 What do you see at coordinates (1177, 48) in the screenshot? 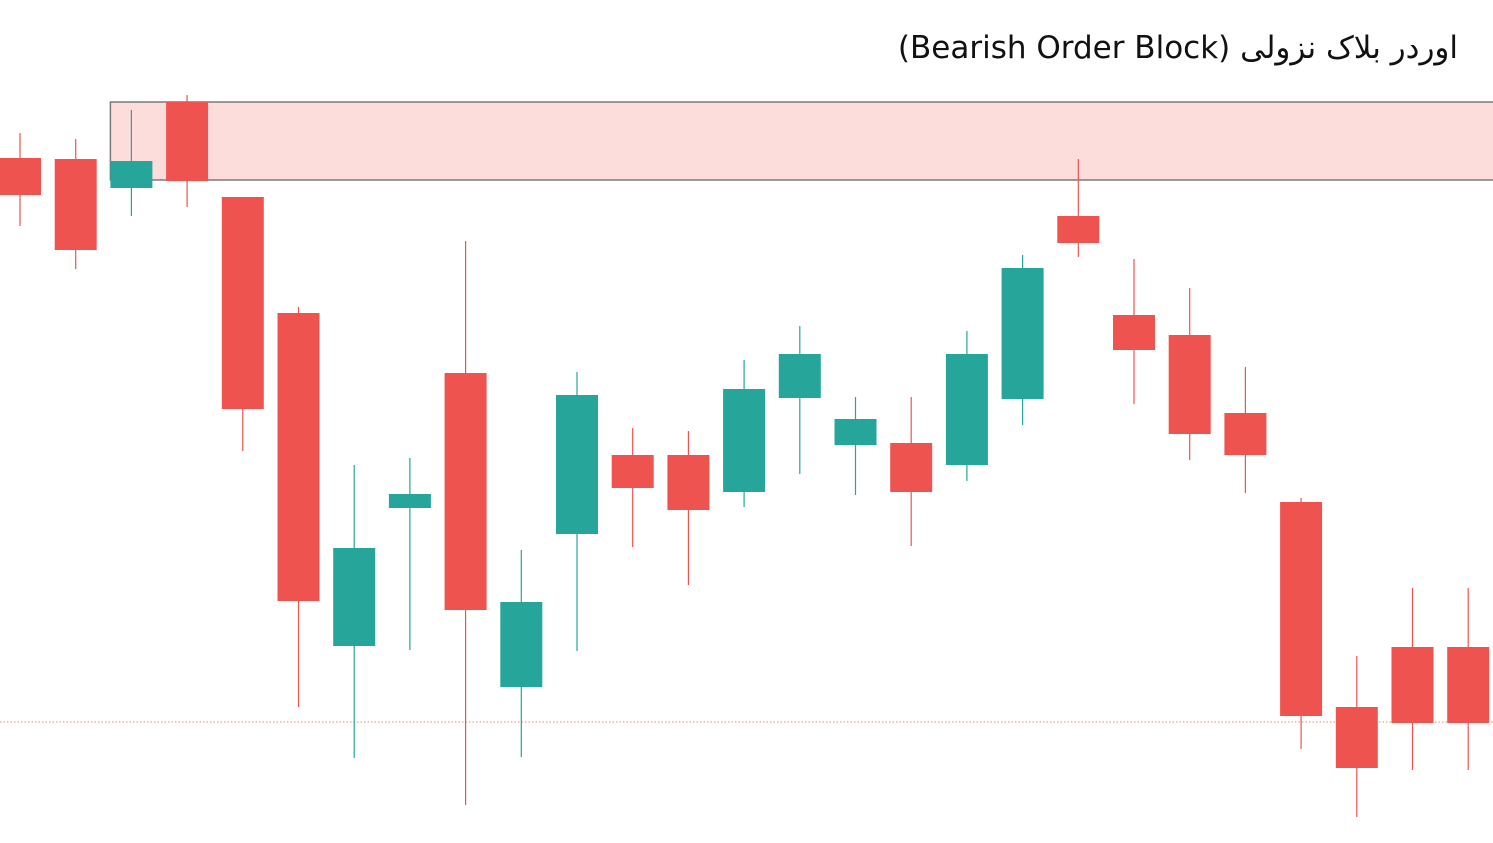
I see `chart-title: اوردر بلاک نزولی (Bearish Order Block)` at bounding box center [1177, 48].